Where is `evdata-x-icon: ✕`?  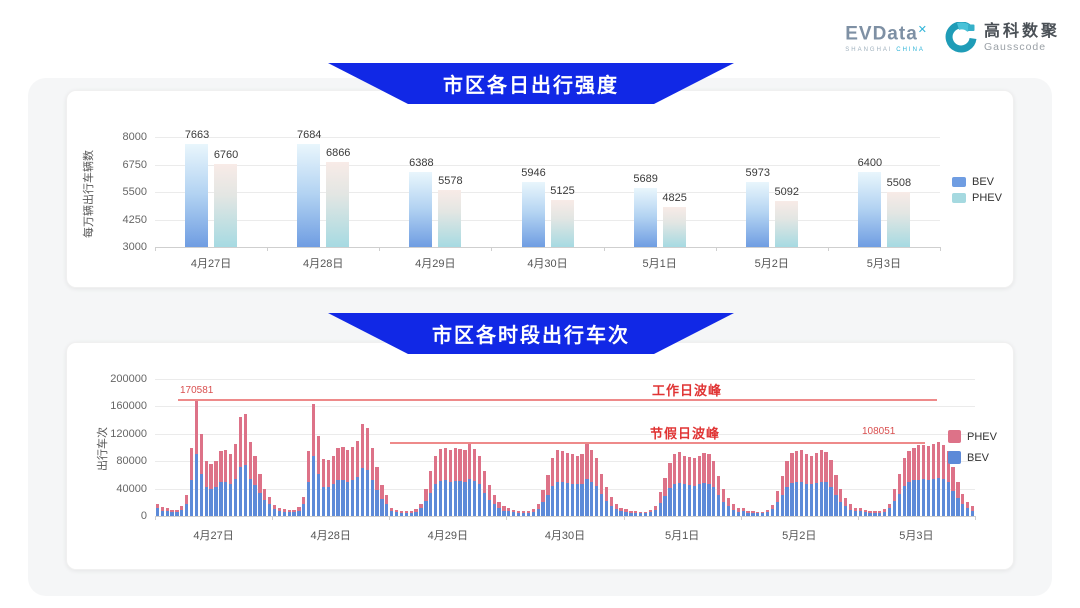
evdata-x-icon: ✕ is located at coordinates (922, 30).